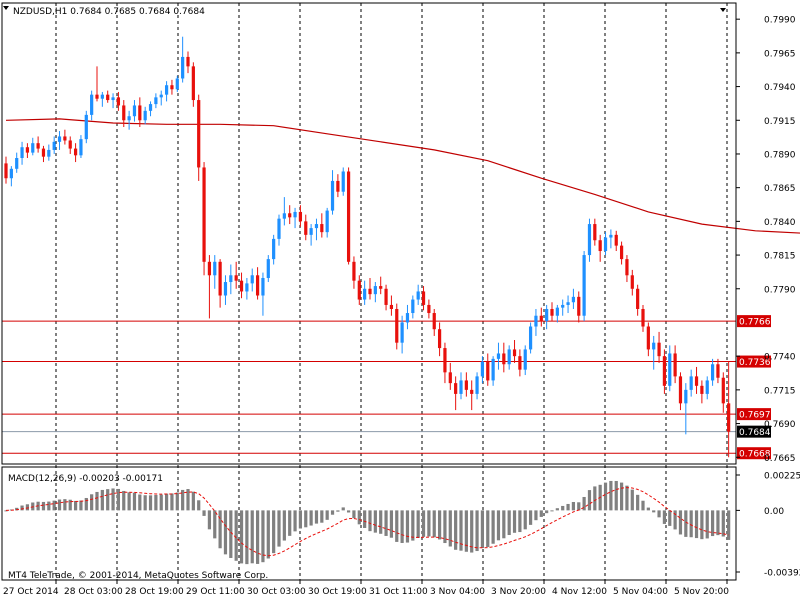  I want to click on symbol-header: NZDUSD,H1 0.7684 0.7685 0.7684 0.7684, so click(109, 12).